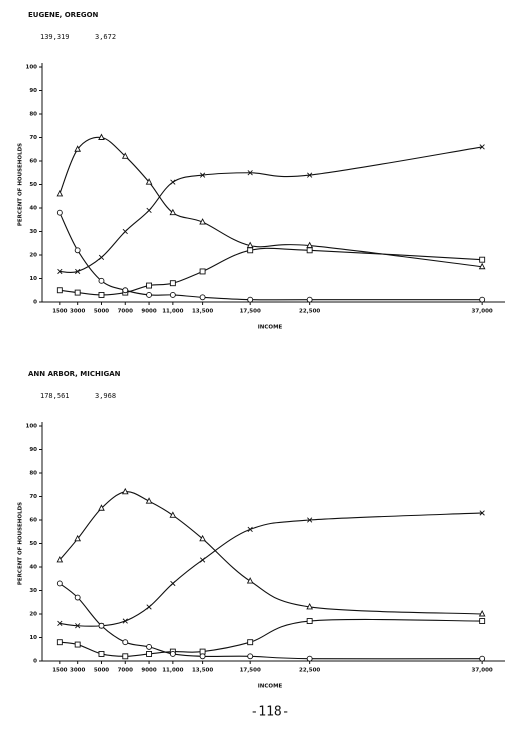 The height and width of the screenshot is (729, 520). What do you see at coordinates (55, 396) in the screenshot?
I see `figure: 178,561` at bounding box center [55, 396].